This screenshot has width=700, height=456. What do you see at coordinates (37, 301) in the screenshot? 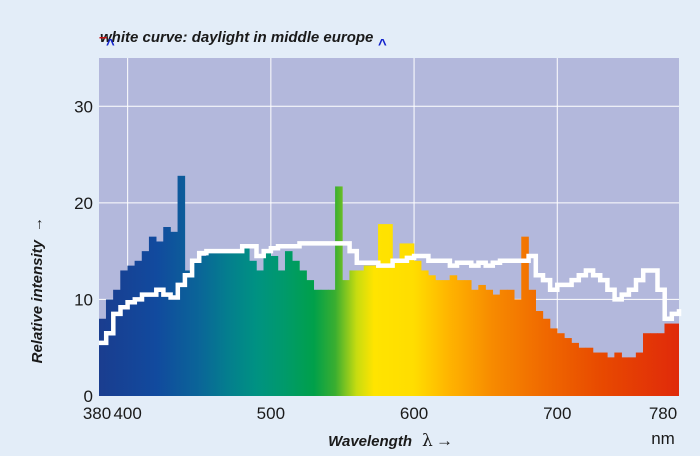
I see `y-axis-label: Relative intensity` at bounding box center [37, 301].